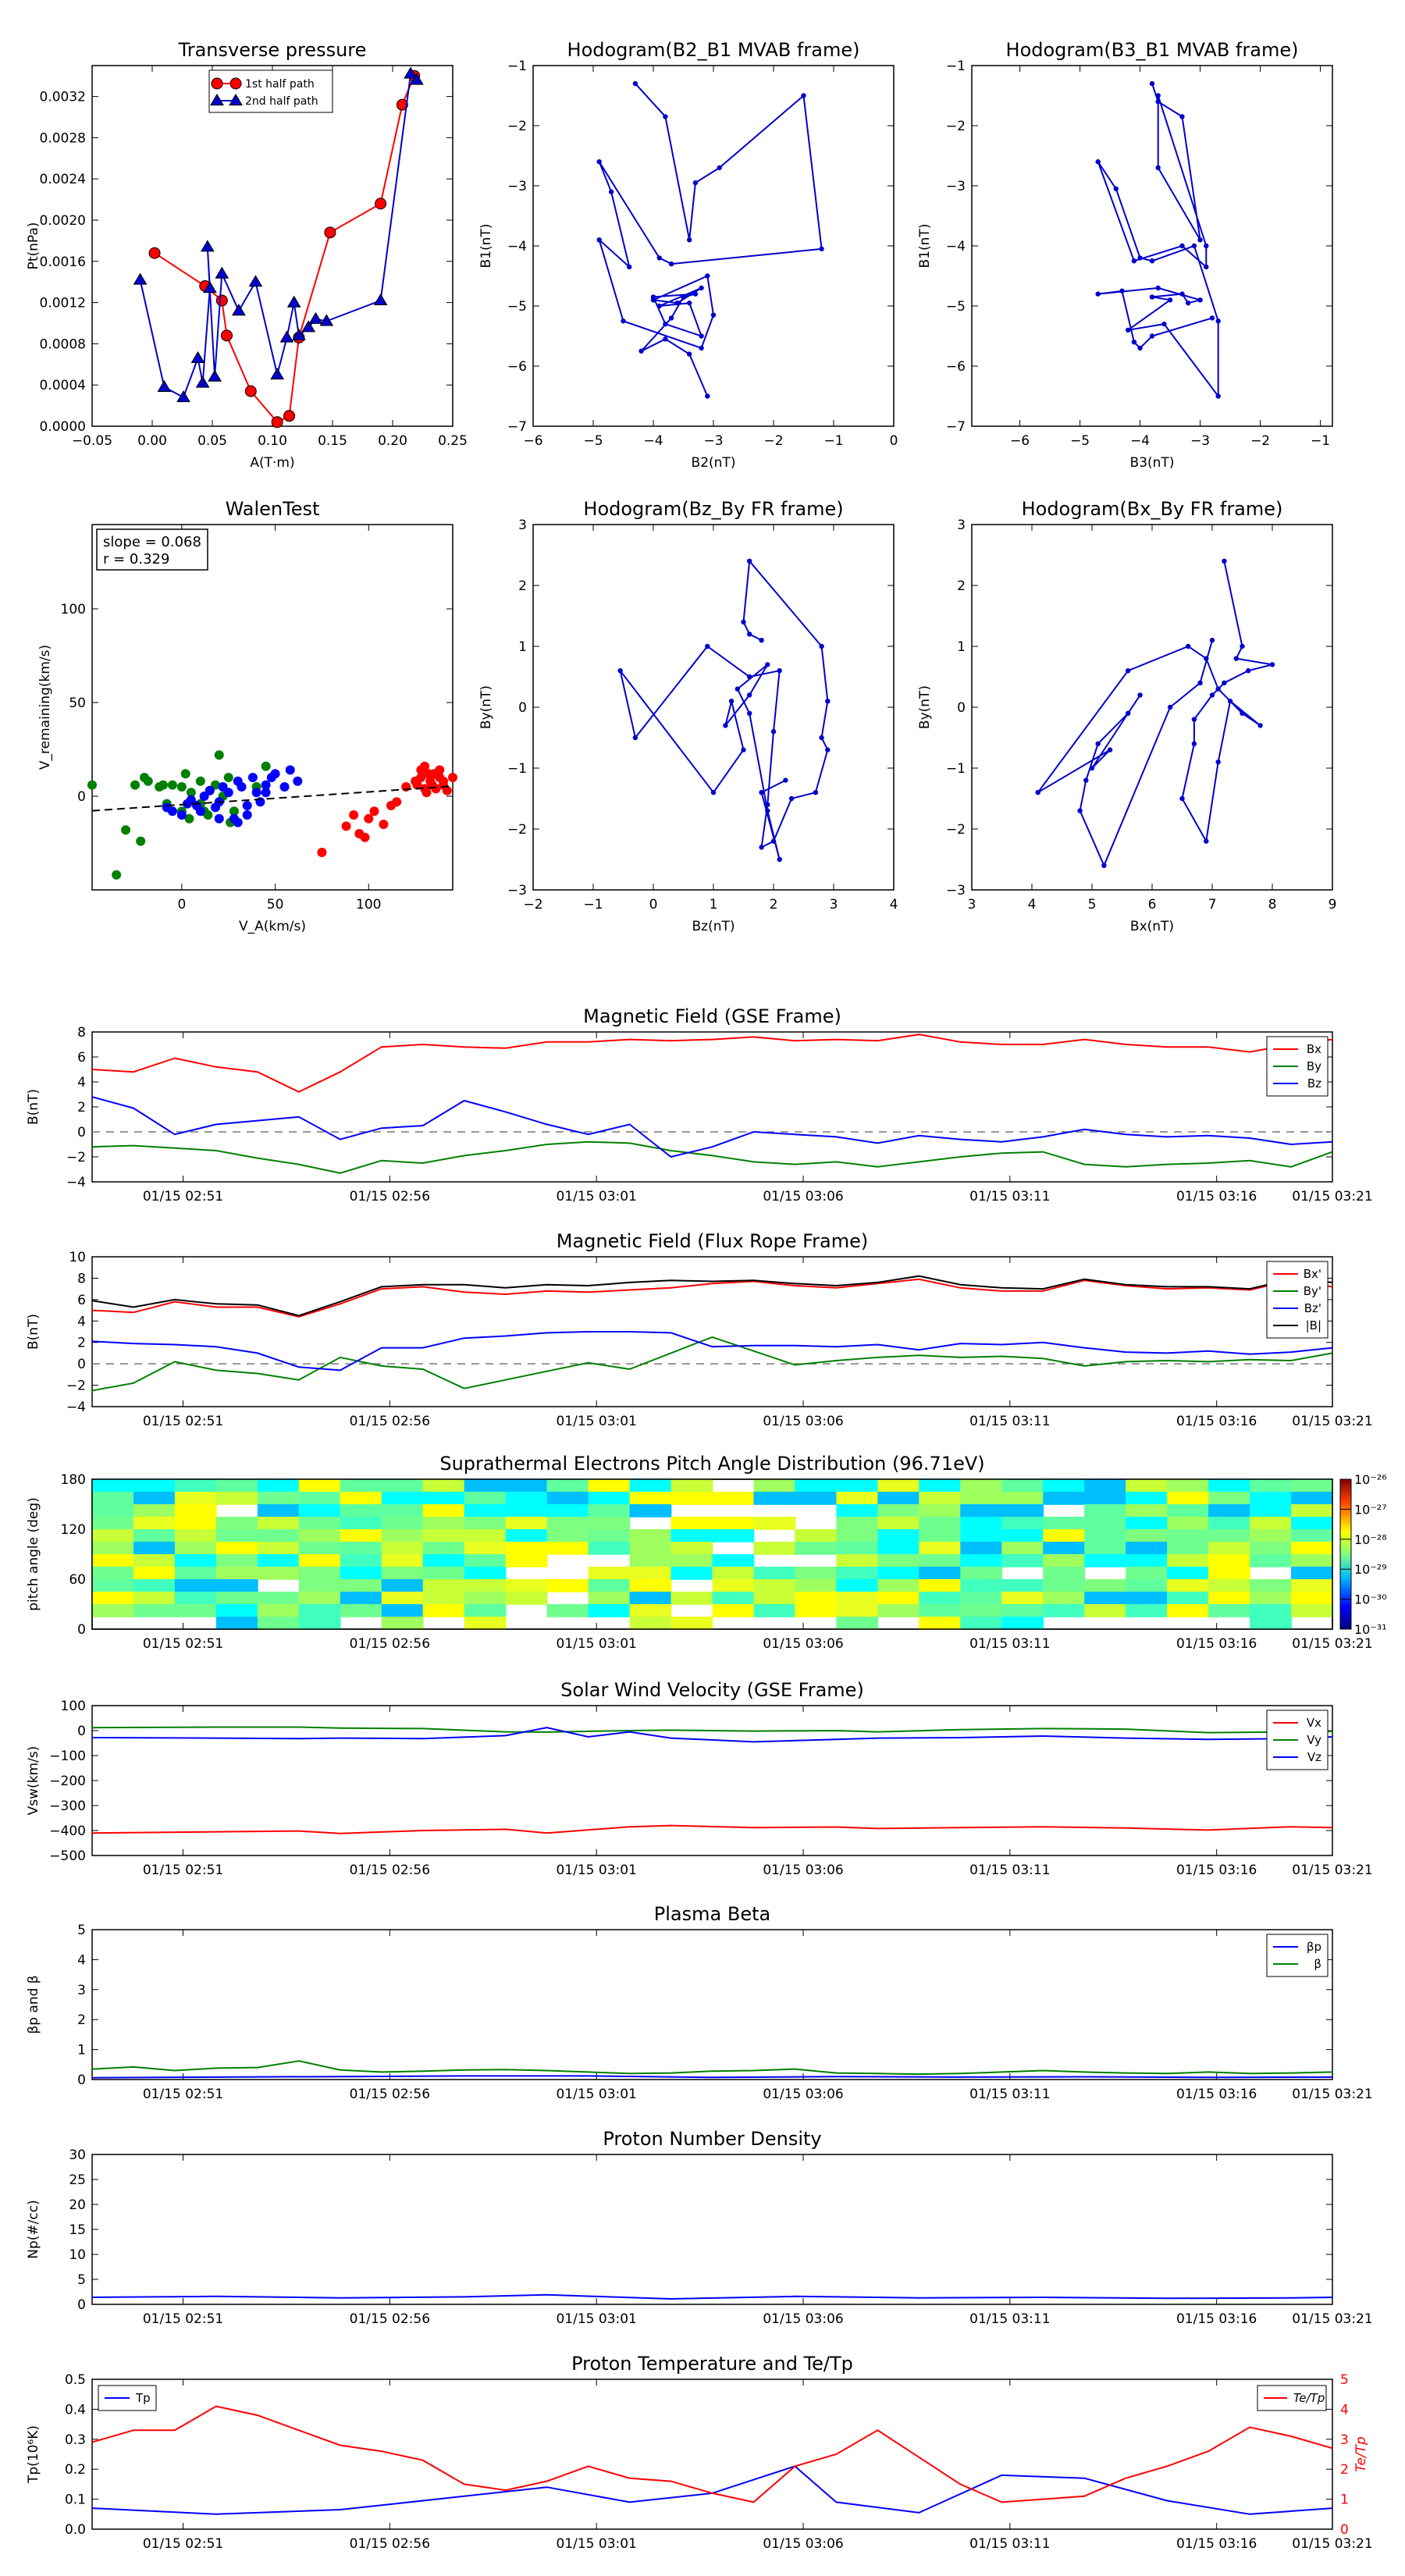  What do you see at coordinates (1317, 1964) in the screenshot?
I see `legend-label: β` at bounding box center [1317, 1964].